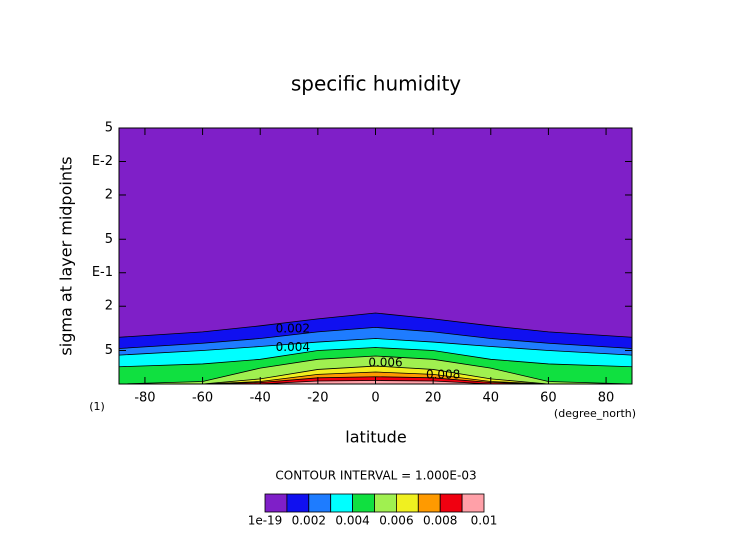  I want to click on x-tick-label: 0, so click(375, 398).